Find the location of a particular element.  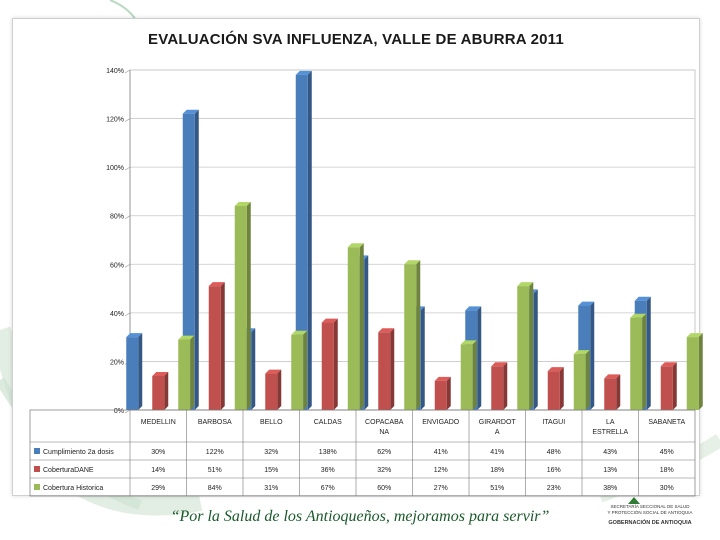

bar-caldas-s0 is located at coordinates (301, 242).